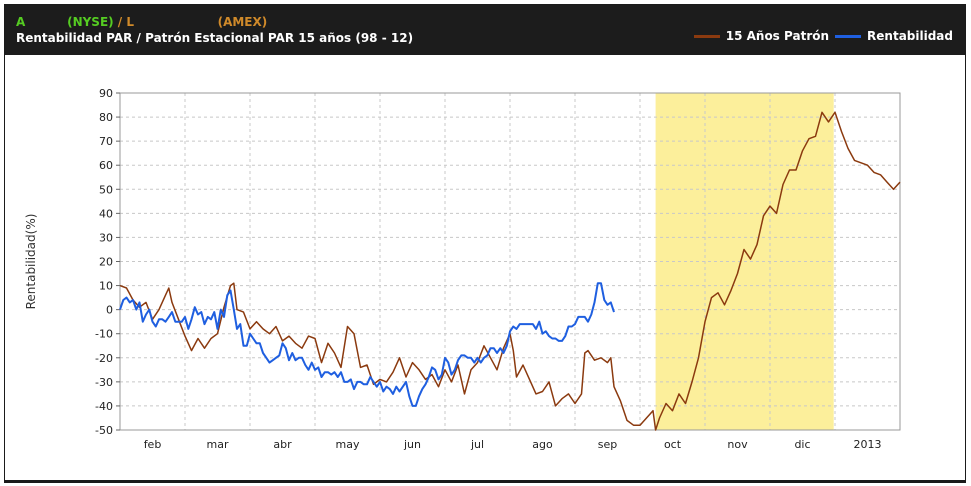 This screenshot has width=971, height=486. What do you see at coordinates (106, 213) in the screenshot?
I see `y-tick-label: 40` at bounding box center [106, 213].